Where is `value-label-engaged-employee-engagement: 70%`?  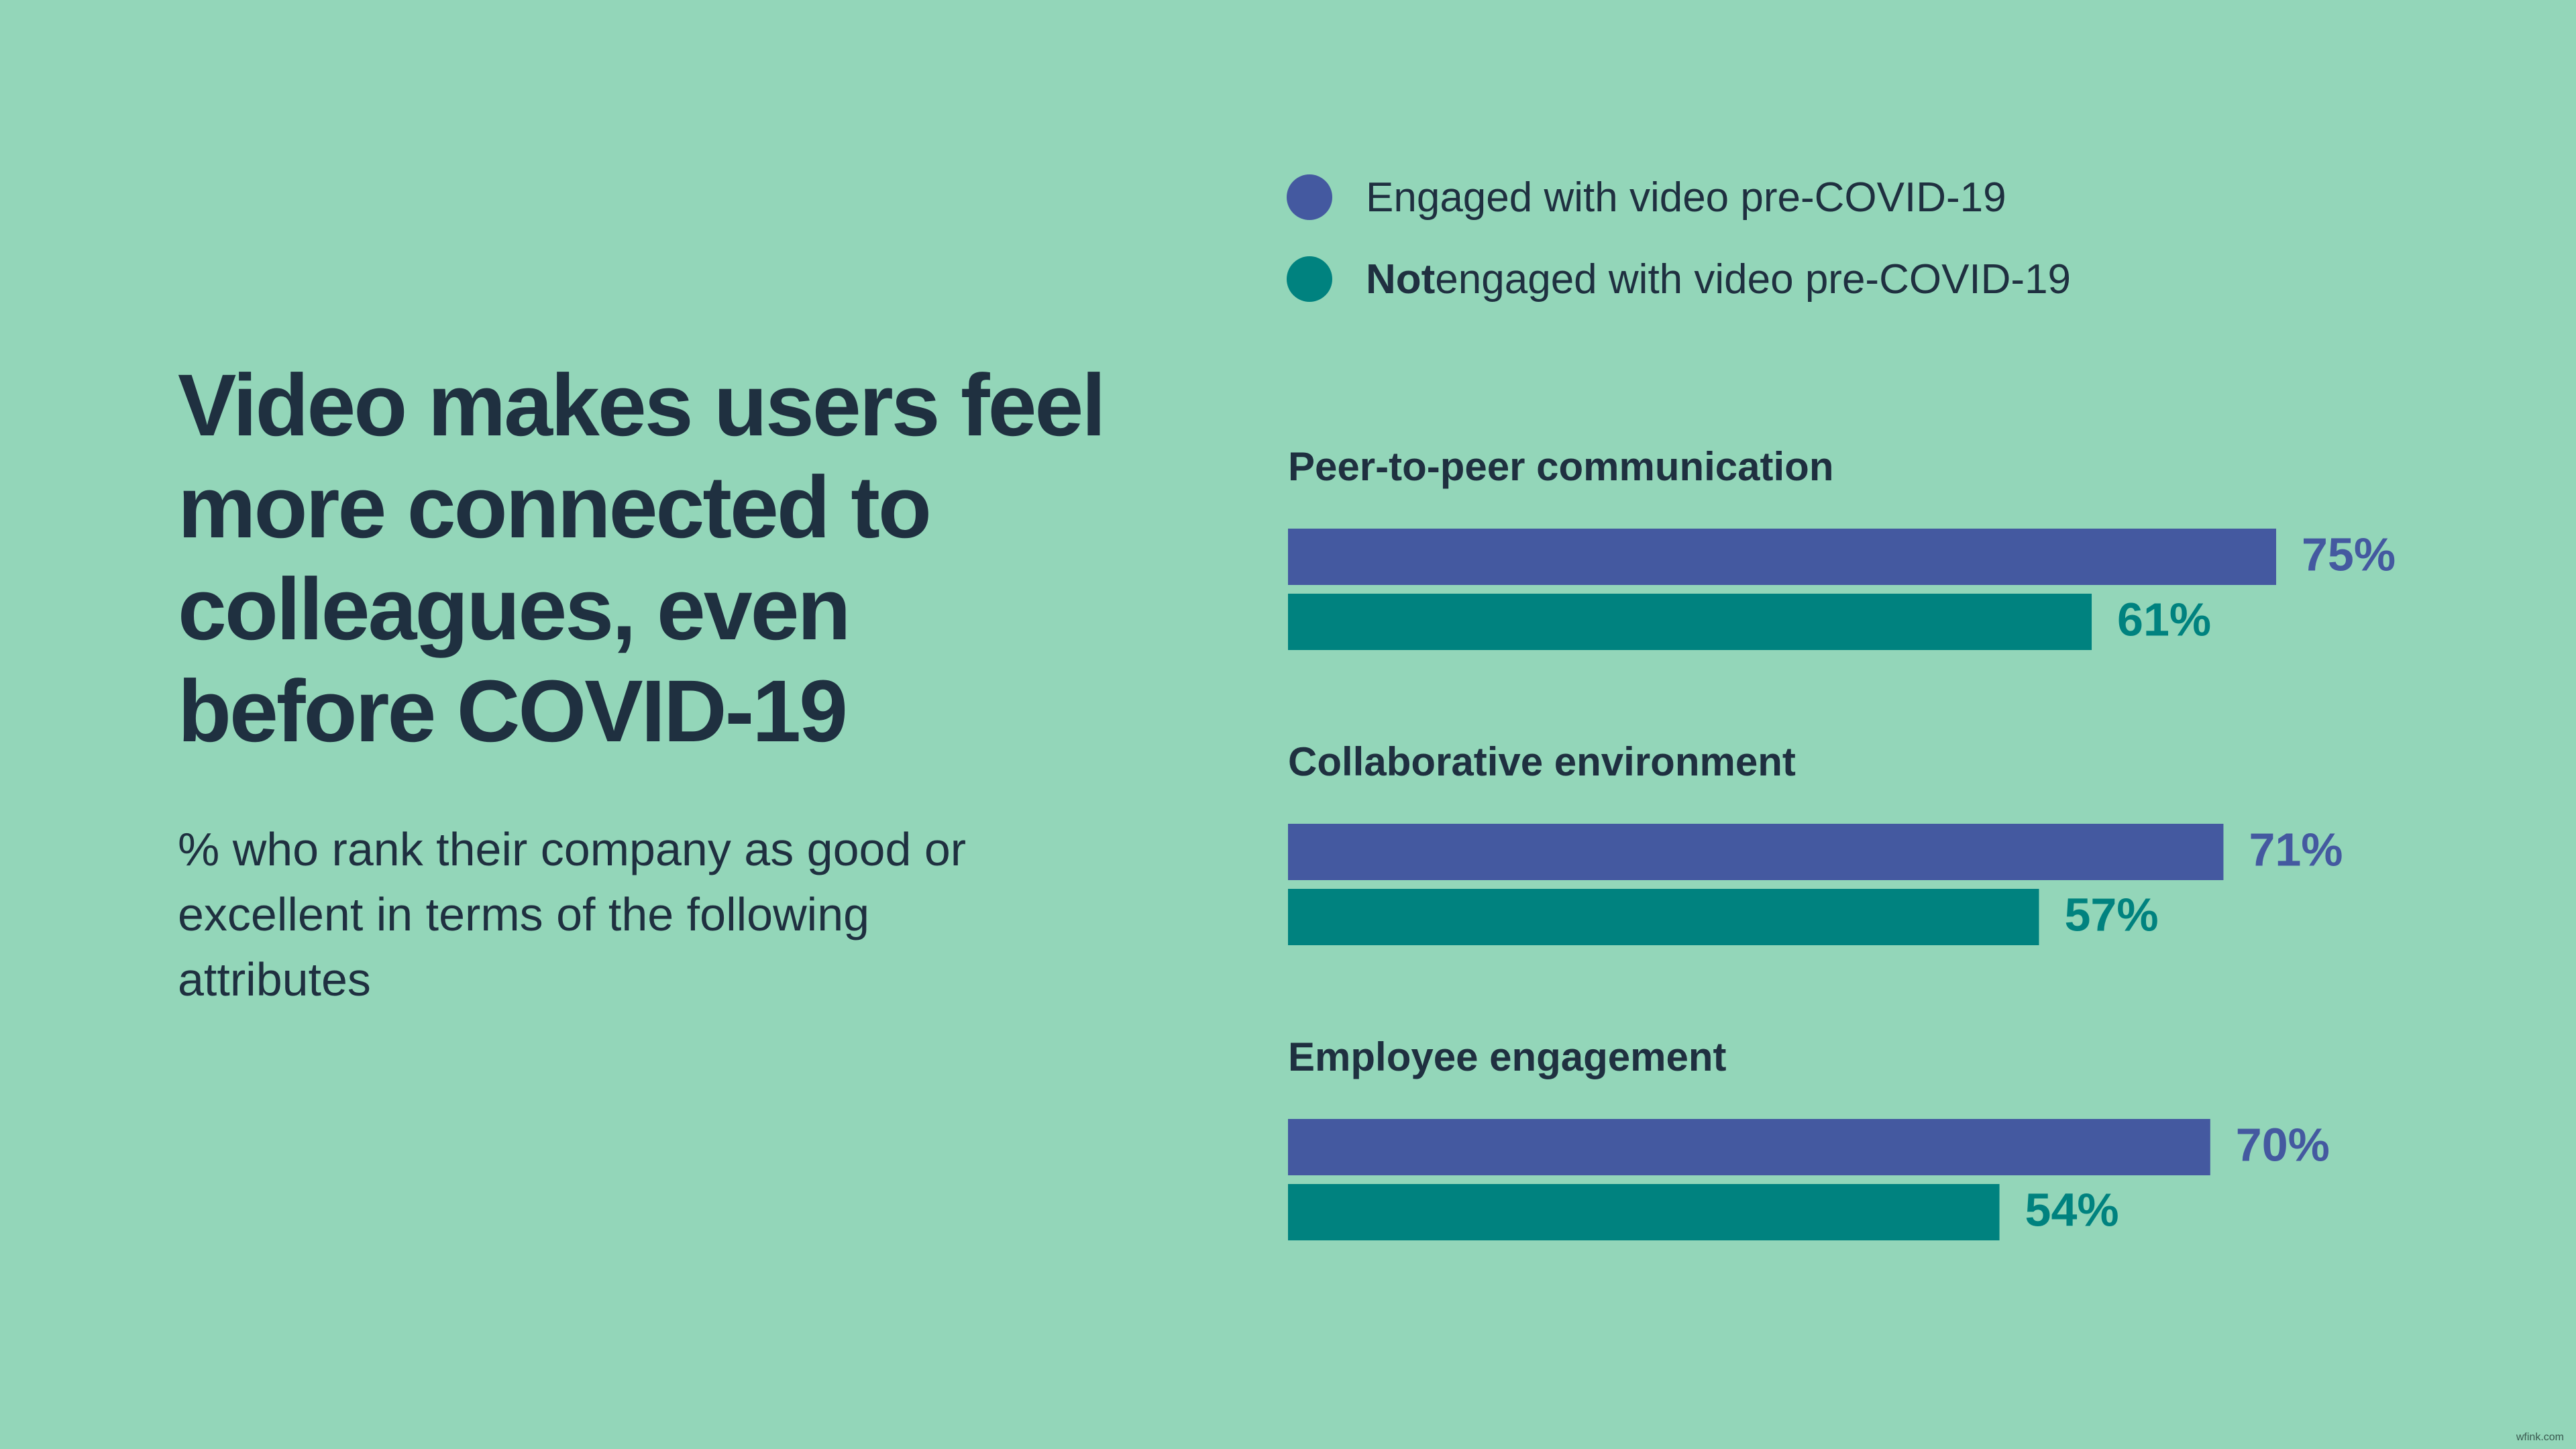 value-label-engaged-employee-engagement: 70% is located at coordinates (2283, 1144).